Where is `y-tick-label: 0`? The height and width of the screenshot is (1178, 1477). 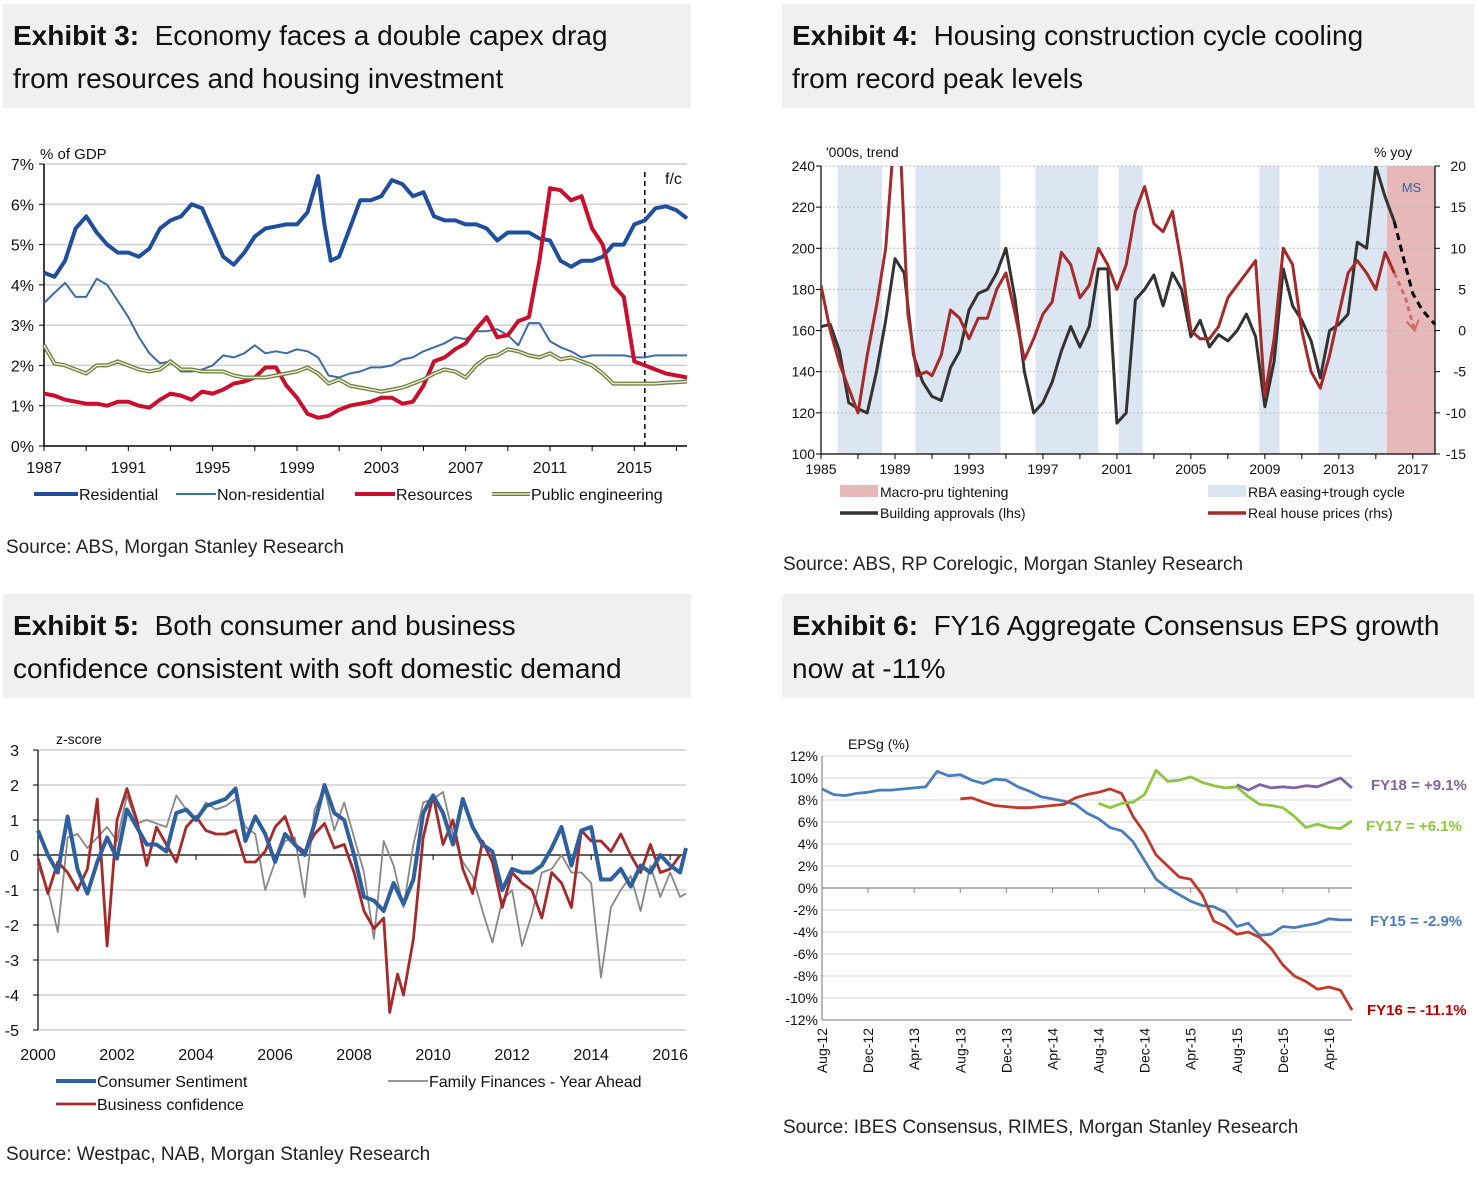 y-tick-label: 0 is located at coordinates (14, 856).